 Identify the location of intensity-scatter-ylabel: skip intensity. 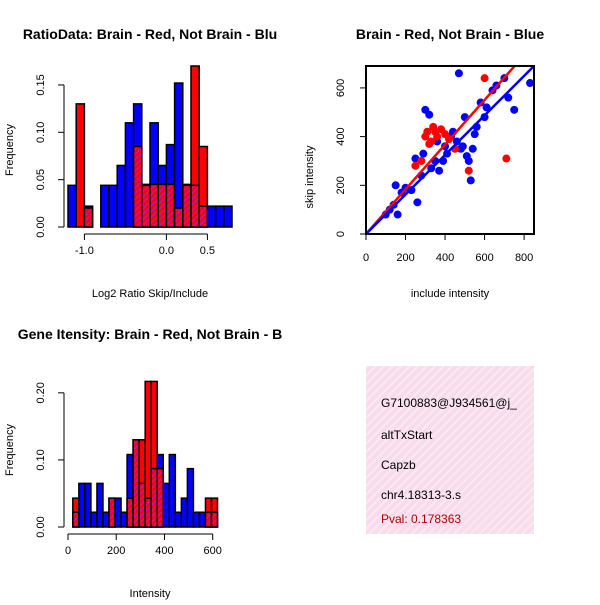
(310, 176).